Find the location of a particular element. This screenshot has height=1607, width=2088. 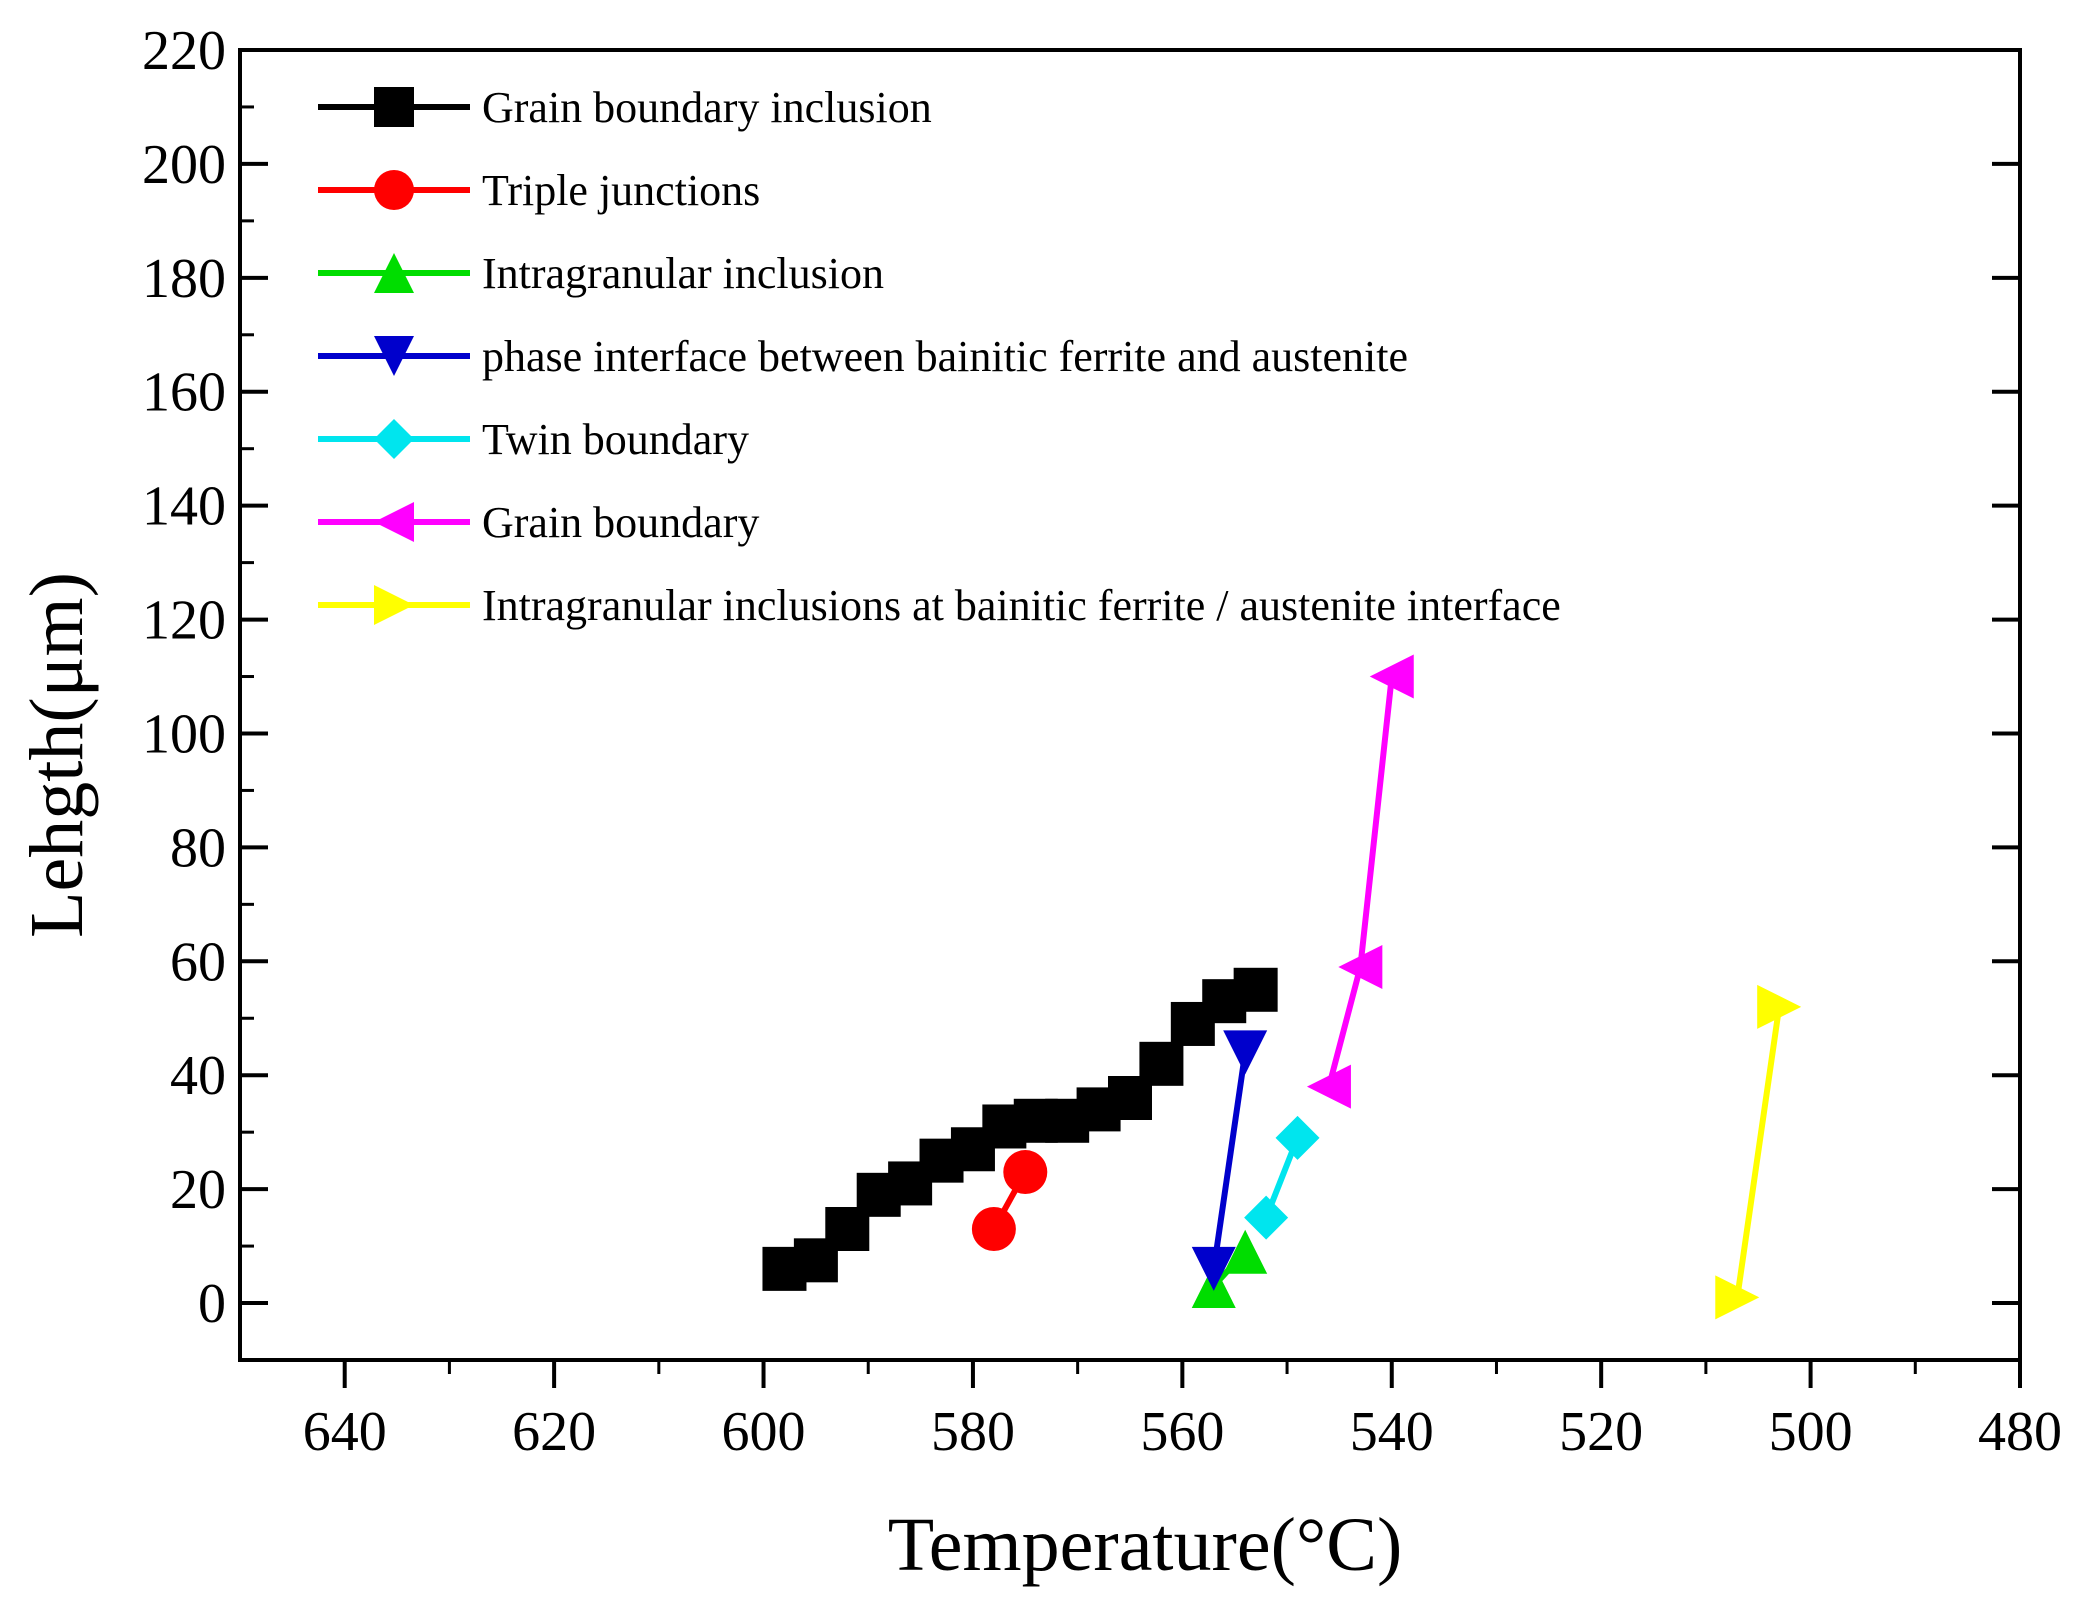

y-tick-label: 60 is located at coordinates (198, 962).